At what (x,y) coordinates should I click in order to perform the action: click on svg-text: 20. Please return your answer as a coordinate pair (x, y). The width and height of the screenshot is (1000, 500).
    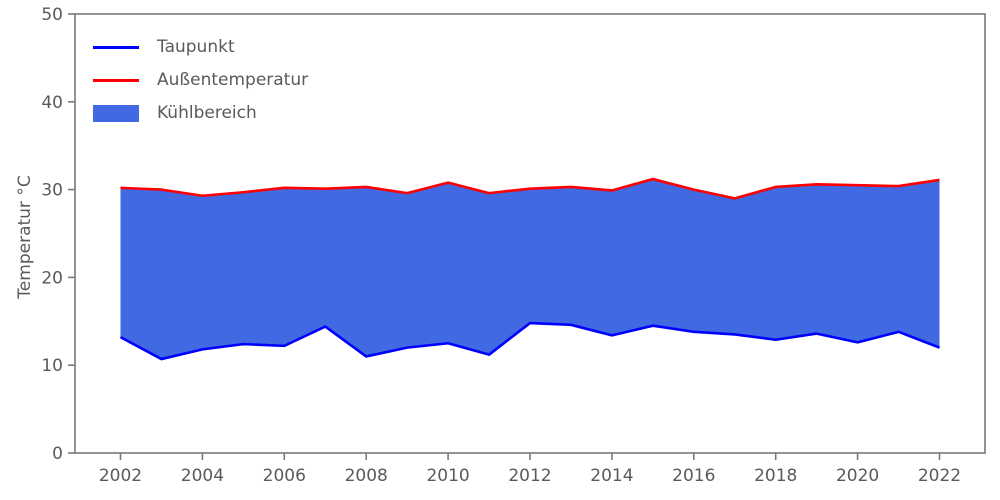
    Looking at the image, I should click on (52, 278).